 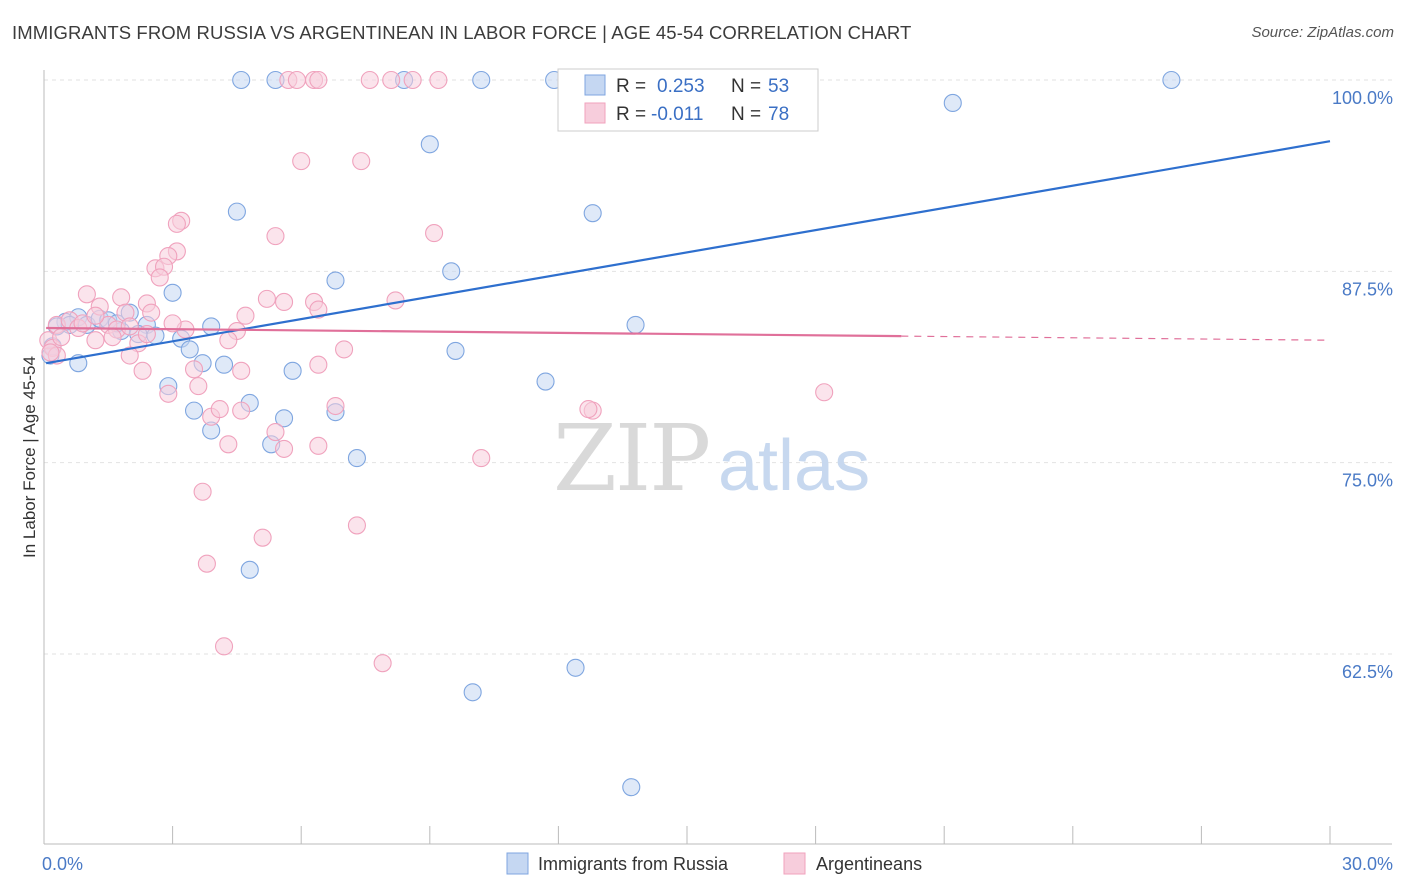 I want to click on chart-source: Source: ZipAtlas.com, so click(x=1322, y=32).